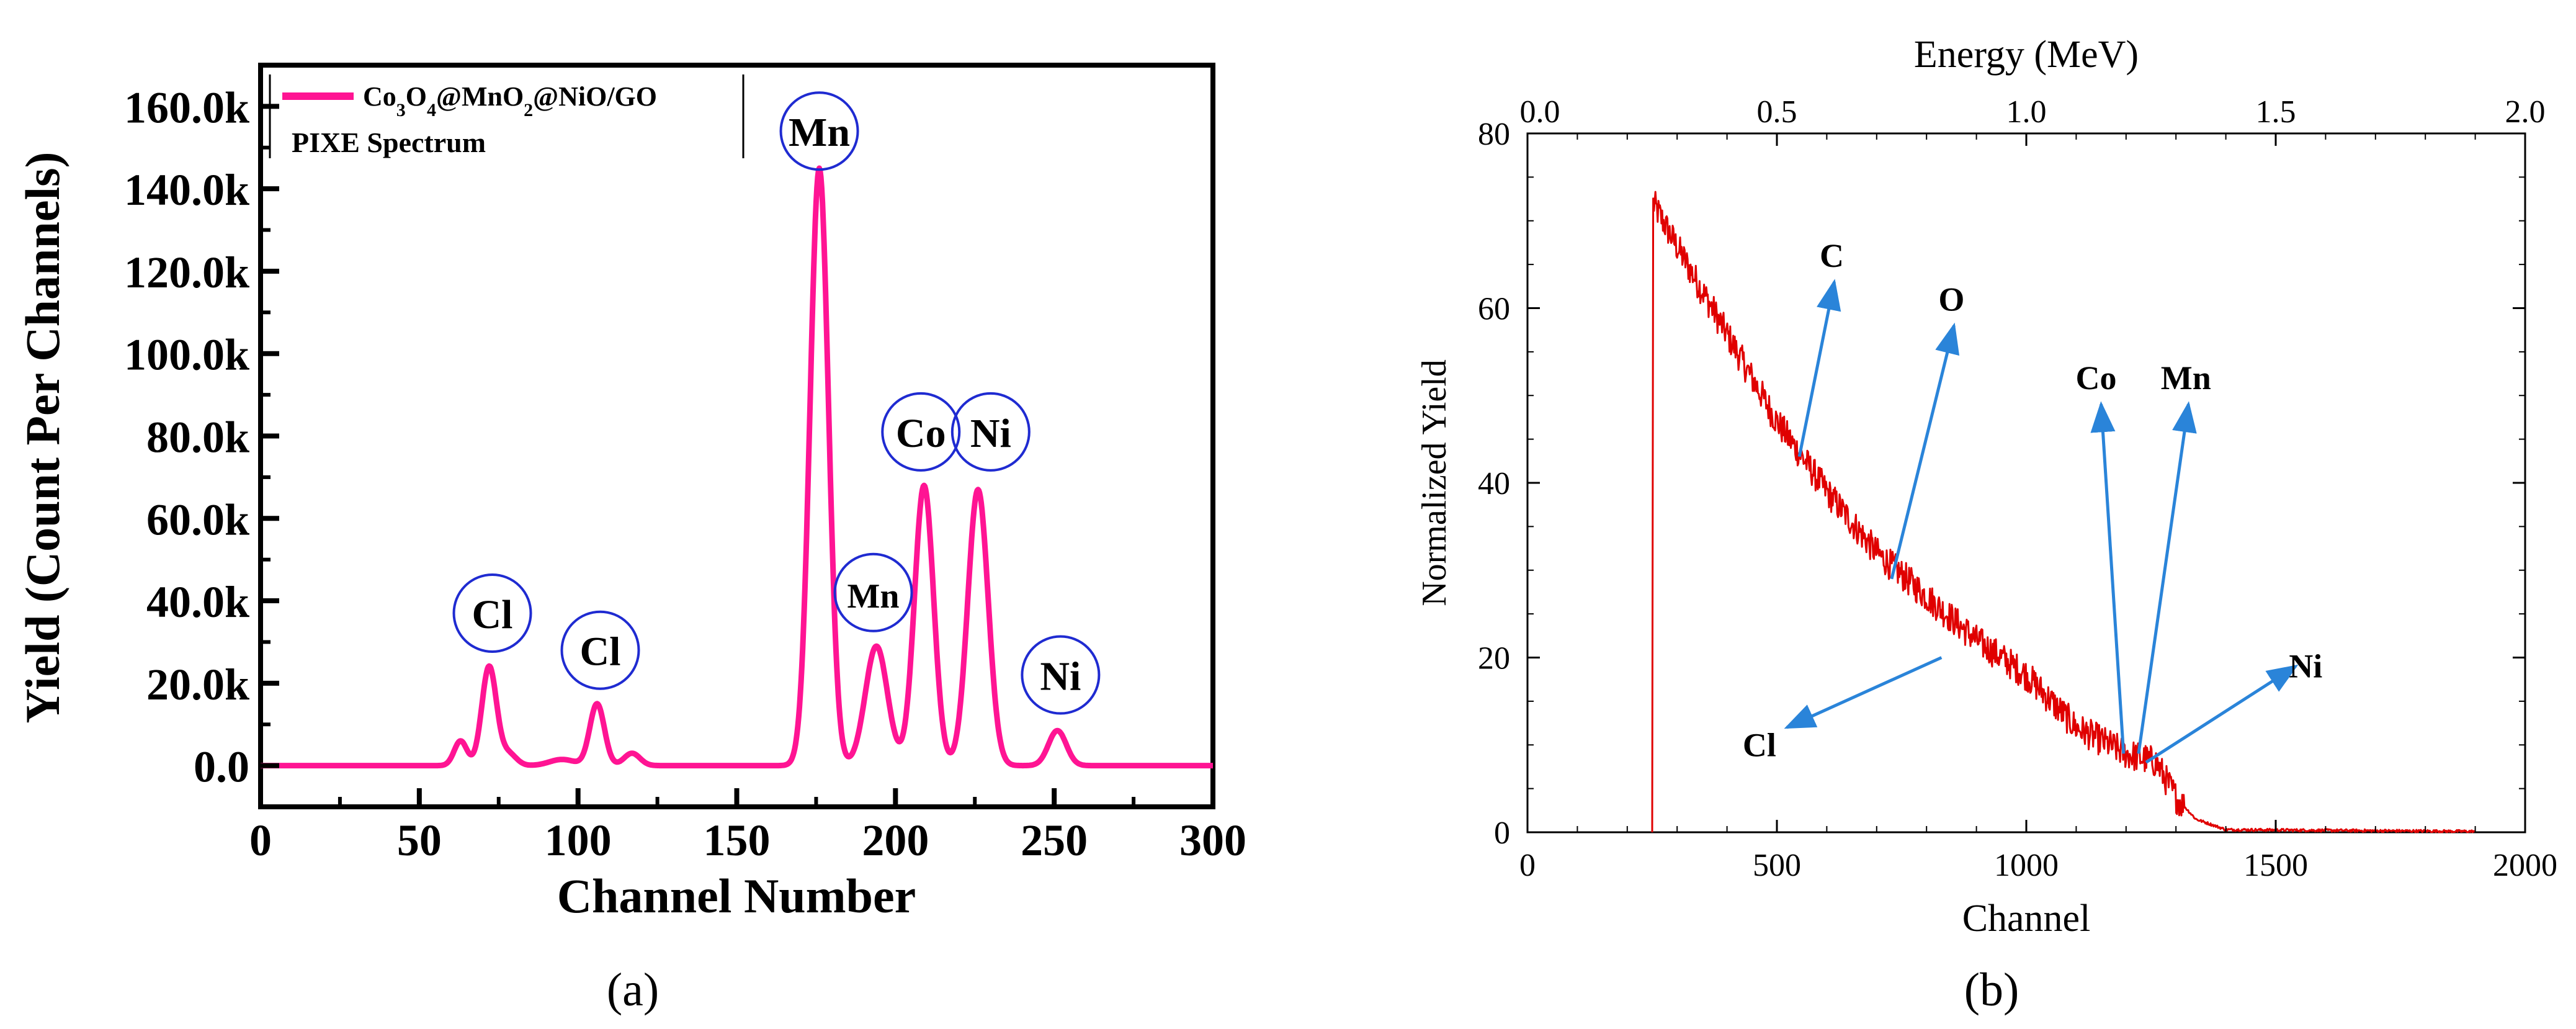 This screenshot has width=2576, height=1029. What do you see at coordinates (1494, 134) in the screenshot?
I see `chart-b-ytick-label: 80` at bounding box center [1494, 134].